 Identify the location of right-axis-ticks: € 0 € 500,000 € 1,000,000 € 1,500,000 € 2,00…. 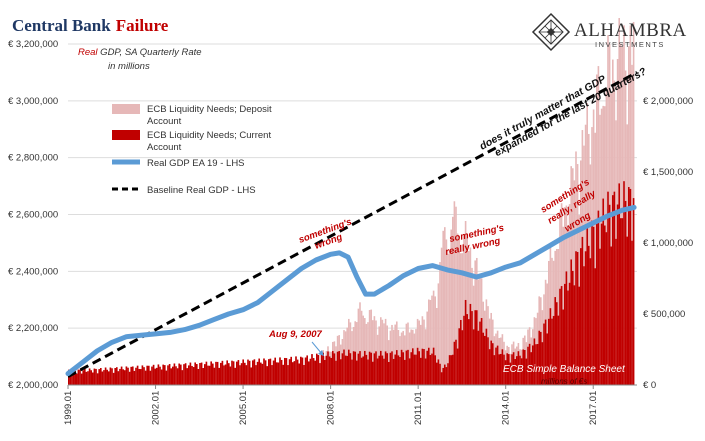
(668, 243).